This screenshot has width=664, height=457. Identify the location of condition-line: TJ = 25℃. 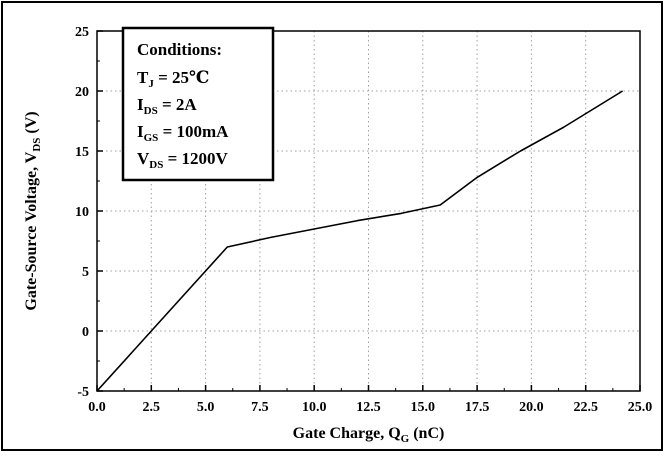
(173, 79).